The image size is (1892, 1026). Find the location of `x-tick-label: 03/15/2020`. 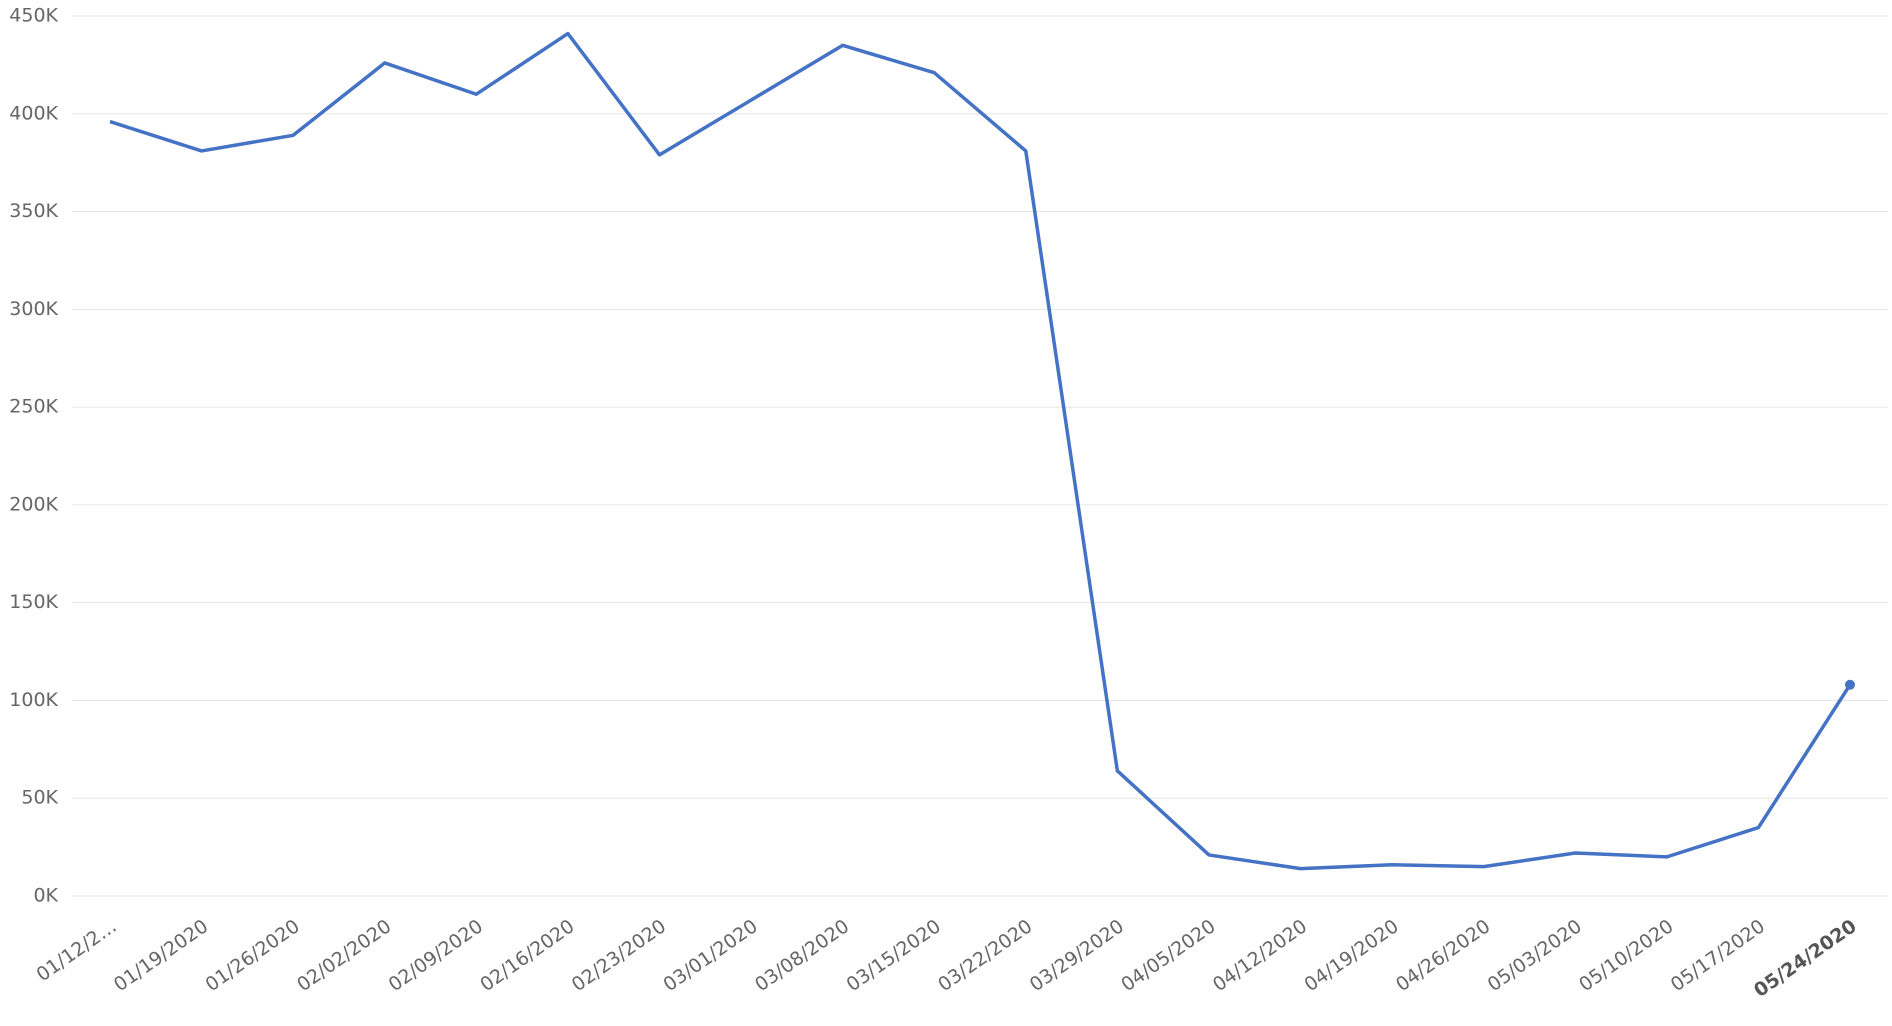

x-tick-label: 03/15/2020 is located at coordinates (894, 955).